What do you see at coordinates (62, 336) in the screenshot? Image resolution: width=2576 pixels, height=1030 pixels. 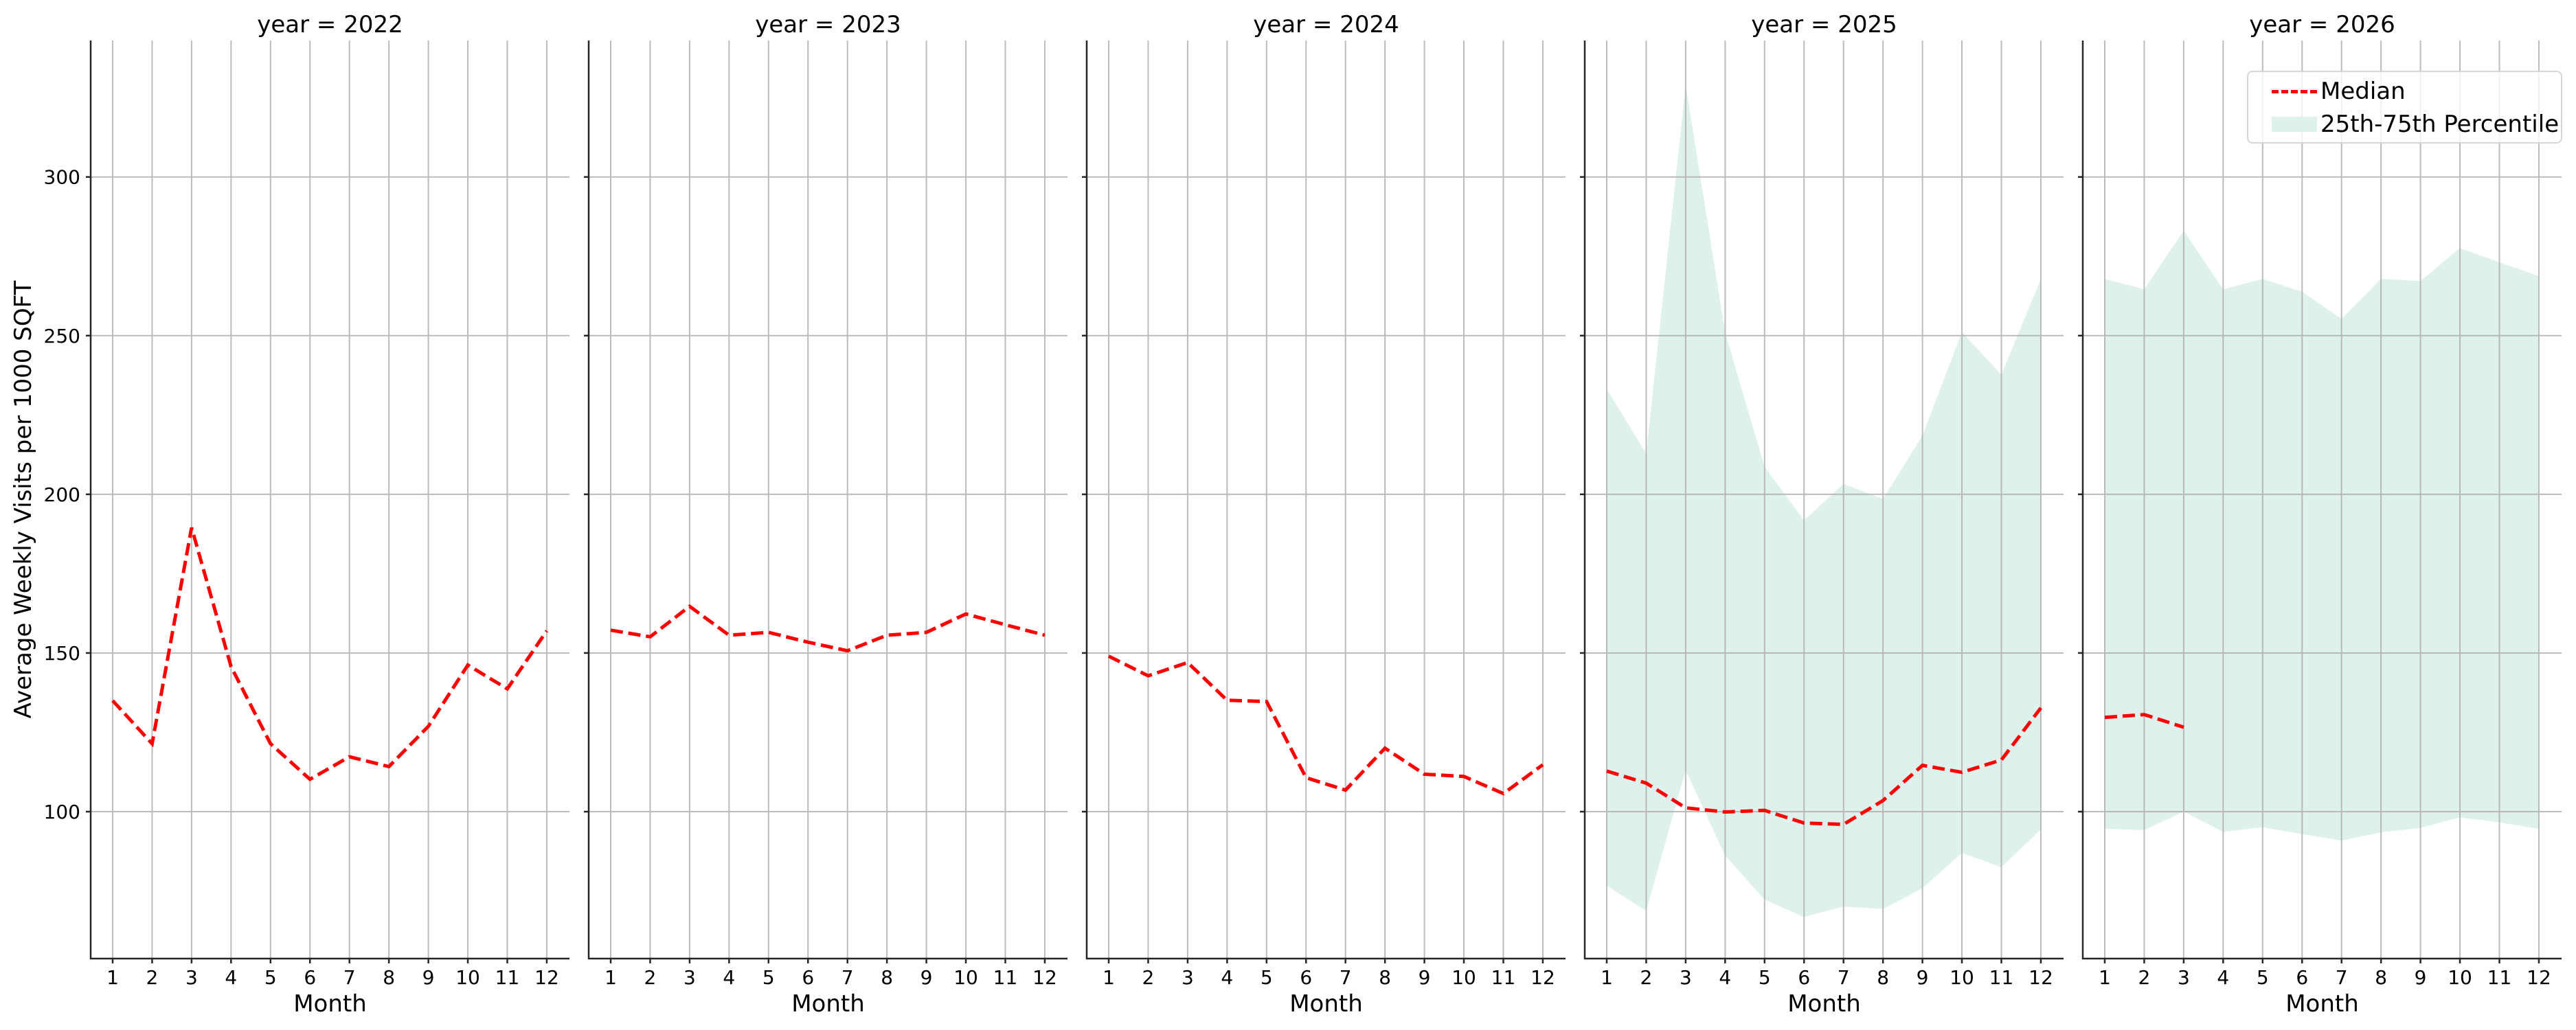 I see `y-tick-label: 250` at bounding box center [62, 336].